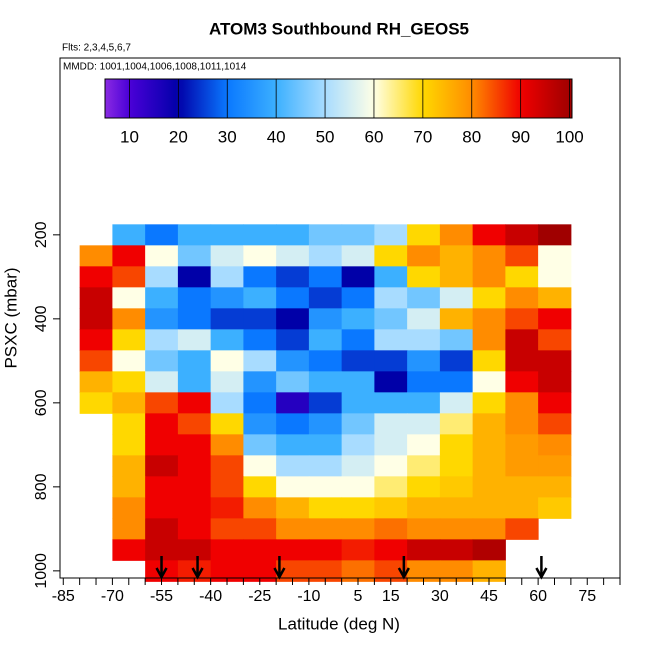 This screenshot has width=650, height=650. What do you see at coordinates (440, 596) in the screenshot?
I see `x-tick-label: 30` at bounding box center [440, 596].